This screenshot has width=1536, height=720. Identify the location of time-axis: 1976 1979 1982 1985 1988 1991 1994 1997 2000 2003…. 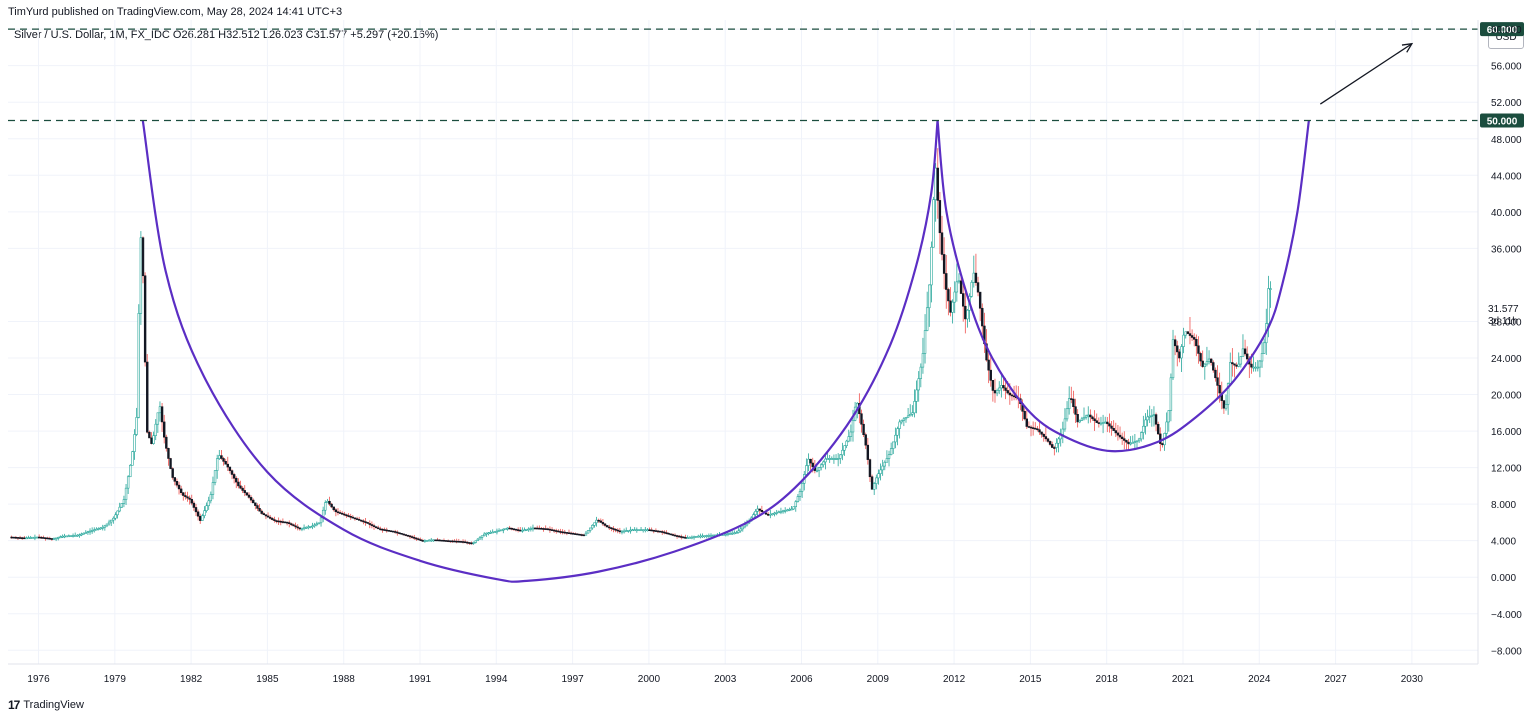
(725, 679).